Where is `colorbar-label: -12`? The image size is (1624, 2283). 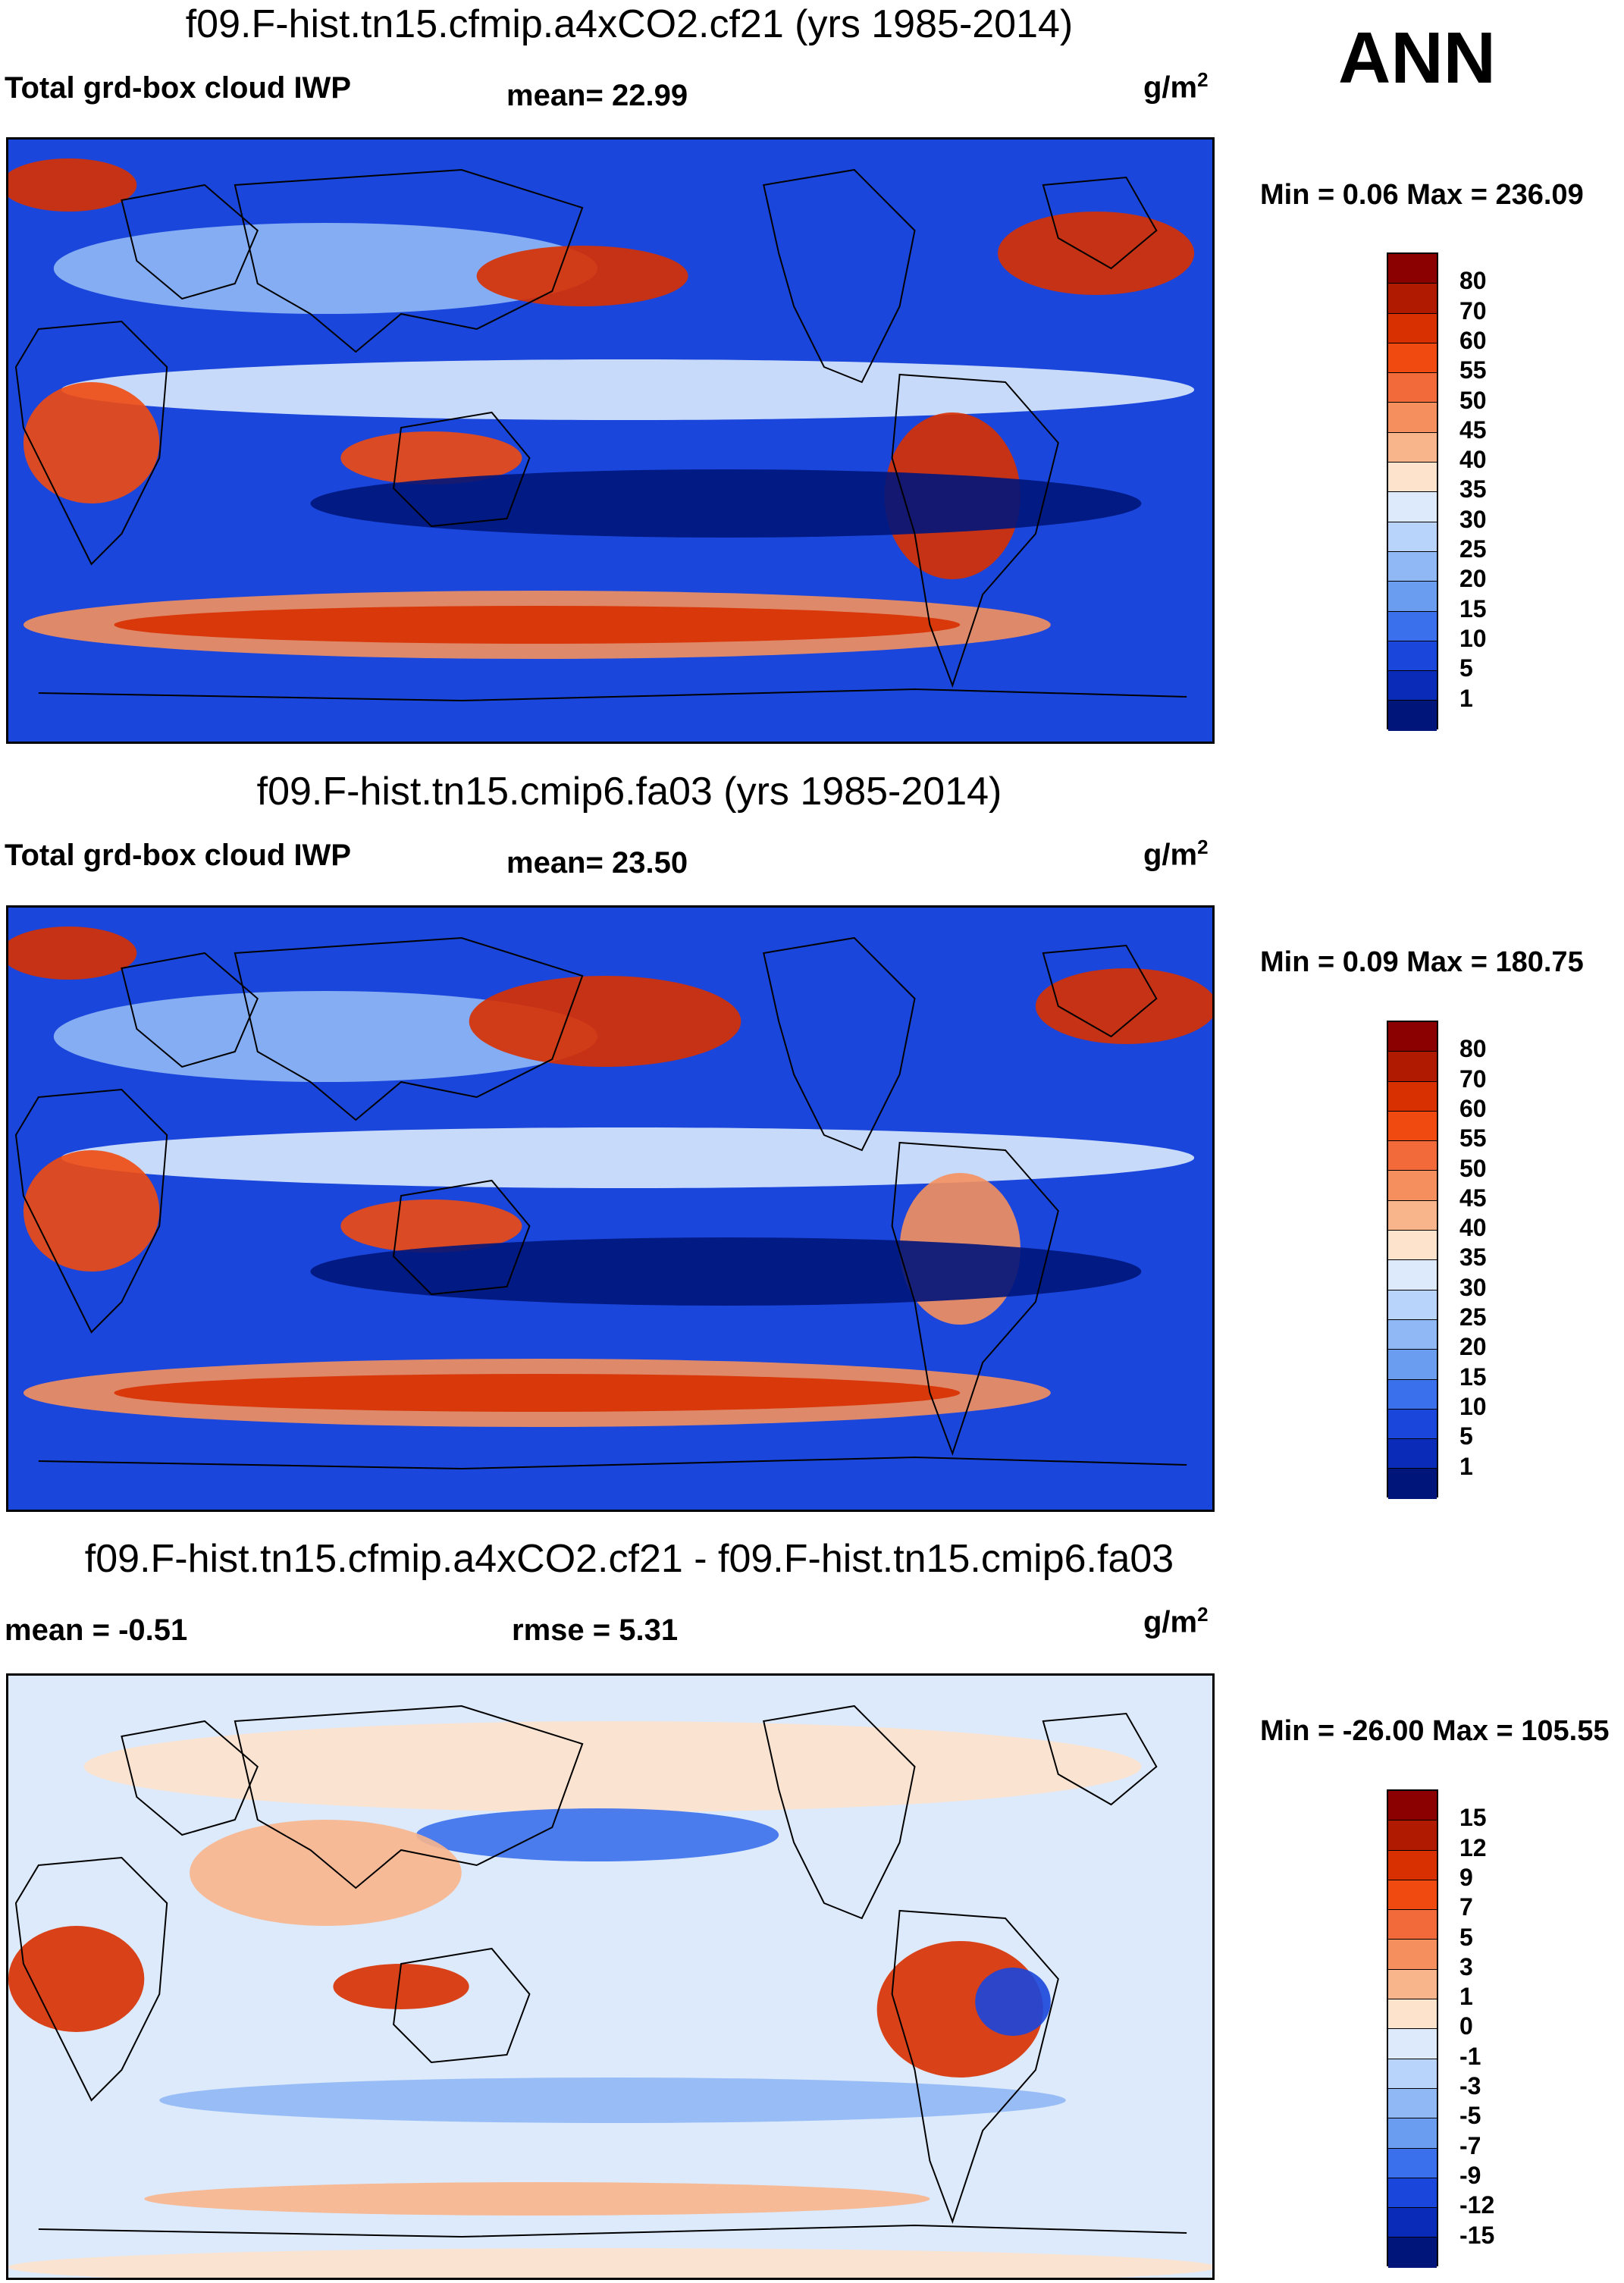
colorbar-label: -12 is located at coordinates (1477, 2205).